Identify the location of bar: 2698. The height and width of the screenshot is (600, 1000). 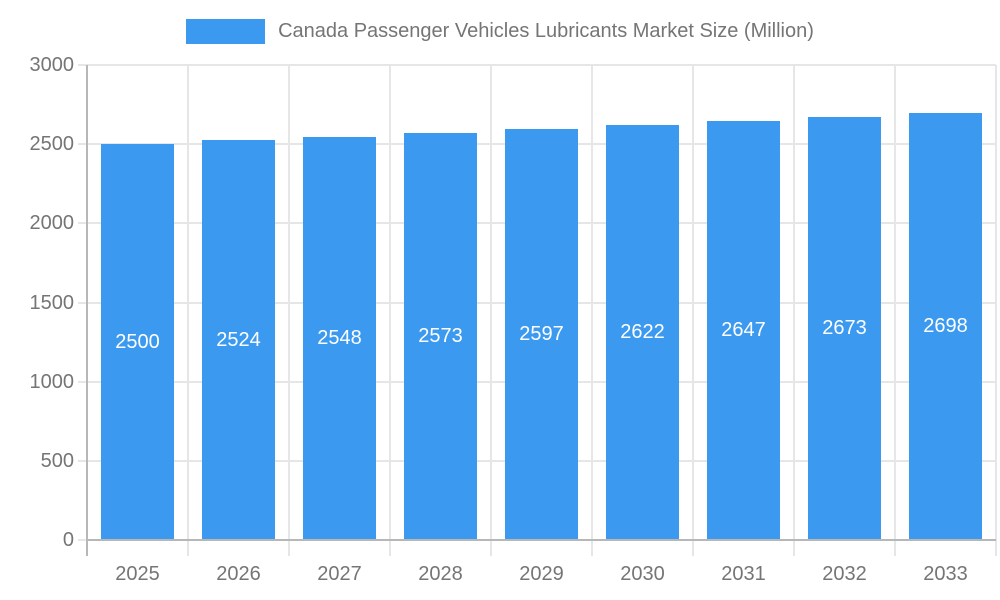
(945, 326).